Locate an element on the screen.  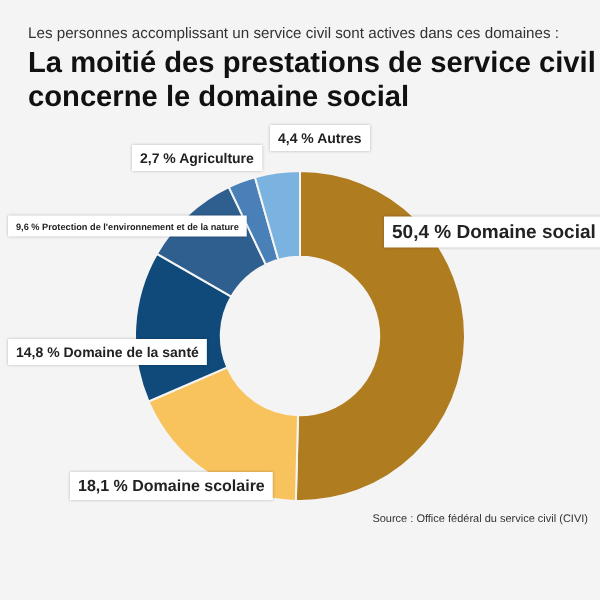
slice-label: 50,4 % Domaine social is located at coordinates (494, 233).